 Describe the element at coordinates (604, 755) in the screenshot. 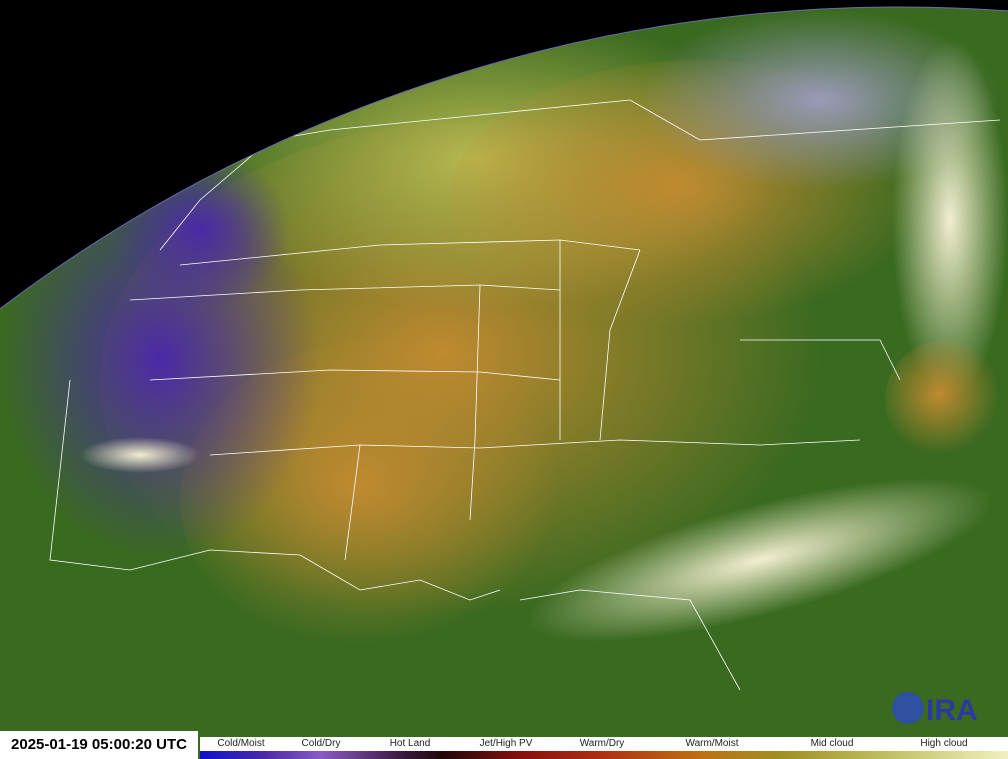

I see `legend-color-bar` at that location.